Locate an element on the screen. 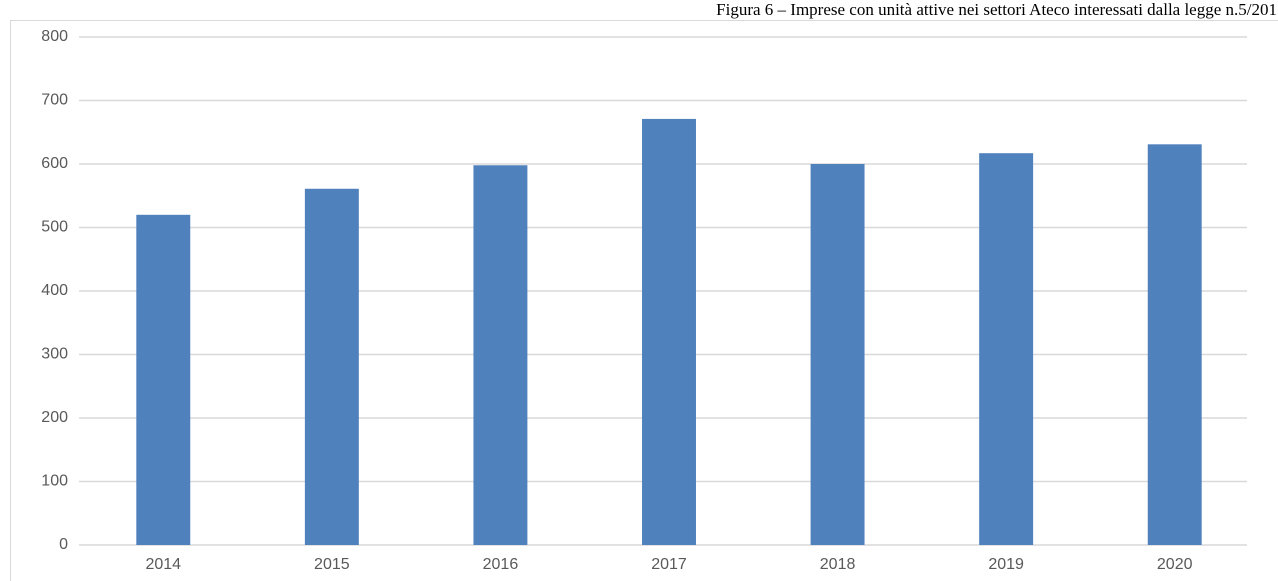 This screenshot has width=1278, height=581. y-tick-label: 200 is located at coordinates (54, 417).